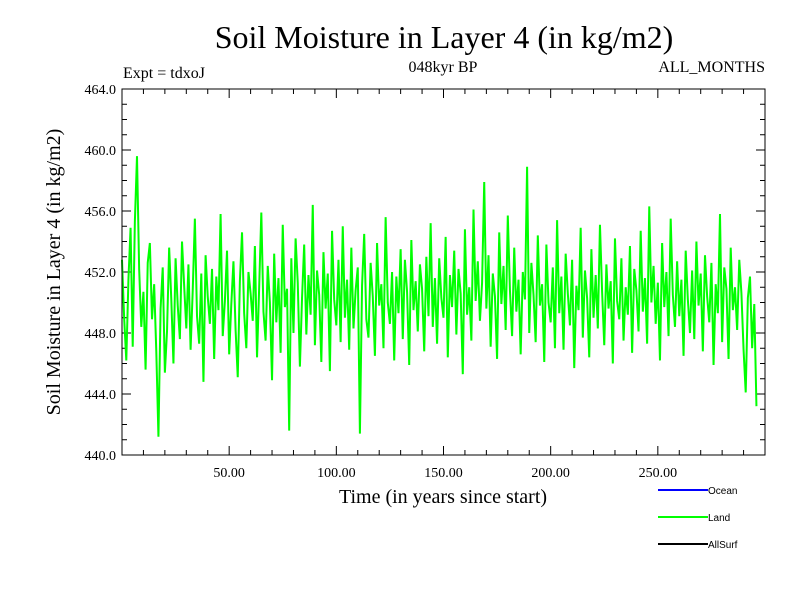 This screenshot has height=600, width=800. I want to click on y-tick-label: 464.0, so click(101, 90).